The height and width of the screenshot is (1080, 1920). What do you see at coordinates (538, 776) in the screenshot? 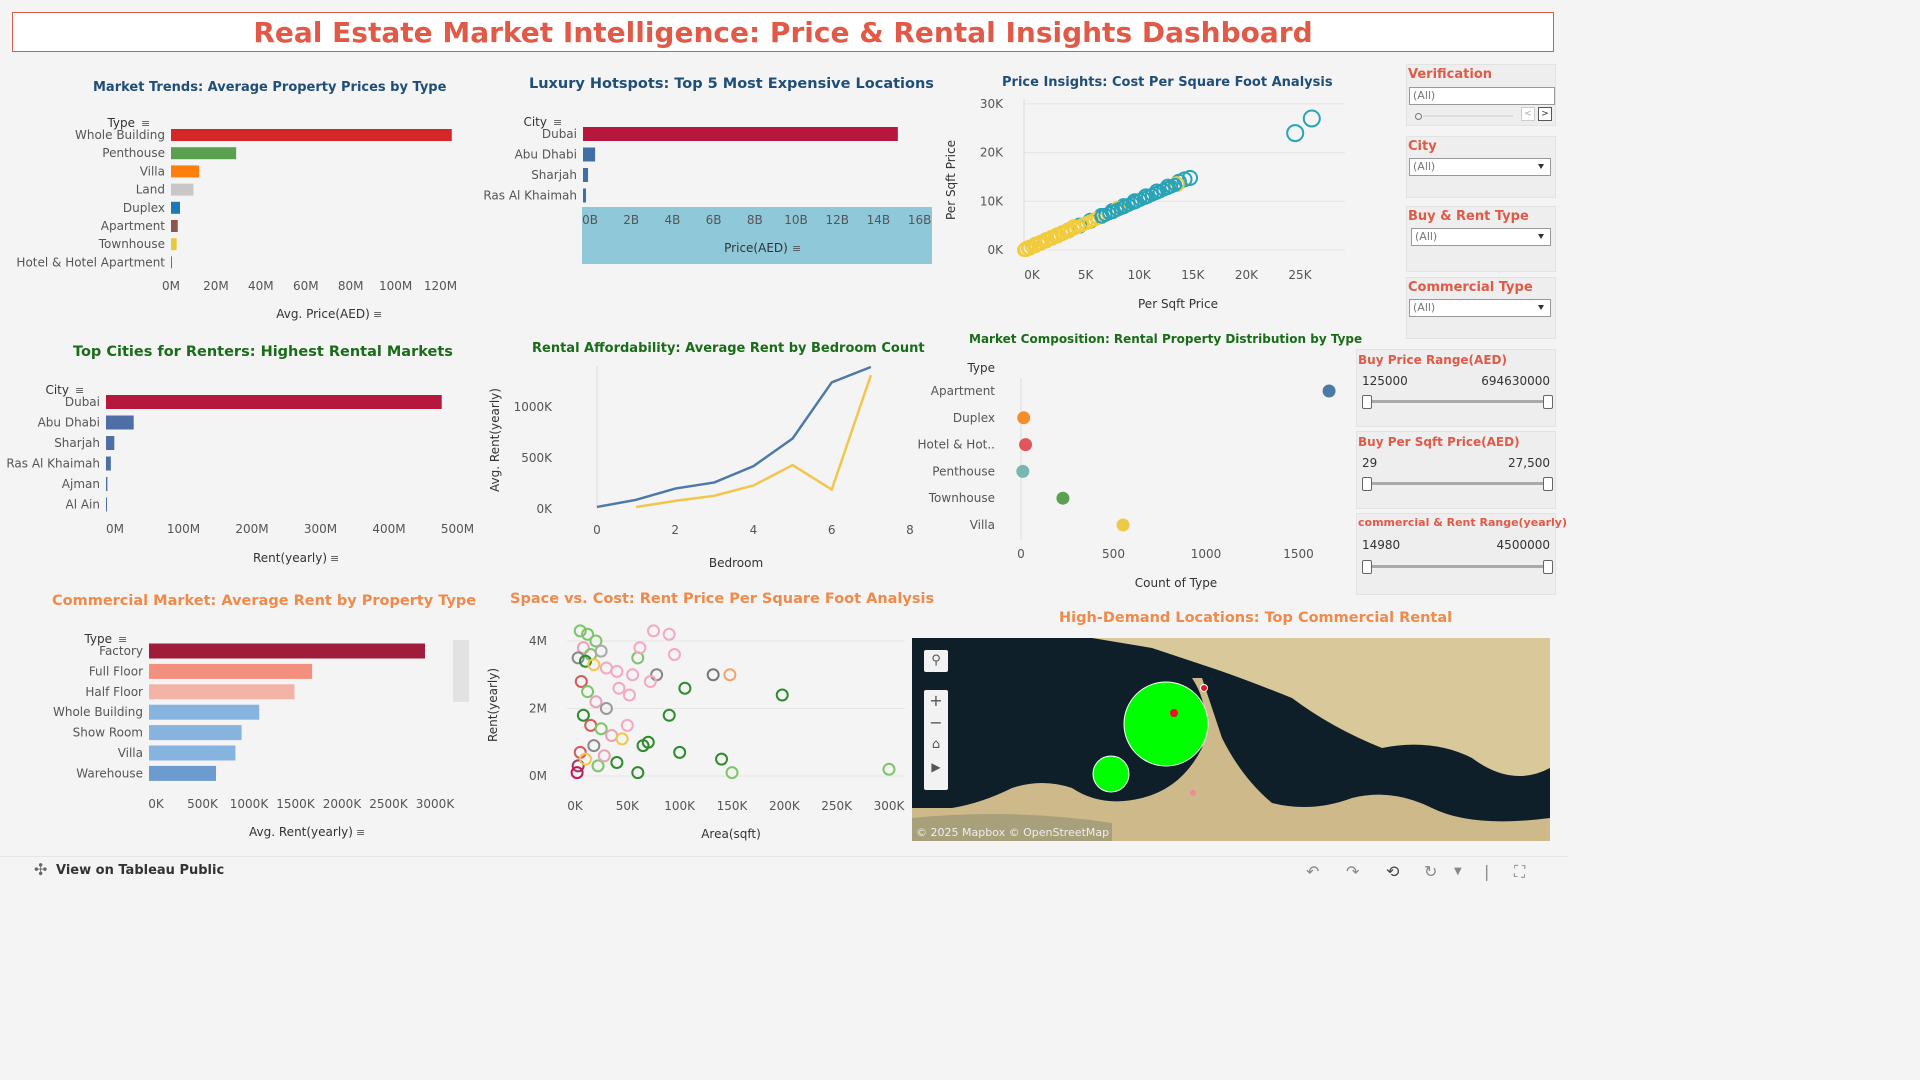
I see `y-tick-label: 0M` at bounding box center [538, 776].